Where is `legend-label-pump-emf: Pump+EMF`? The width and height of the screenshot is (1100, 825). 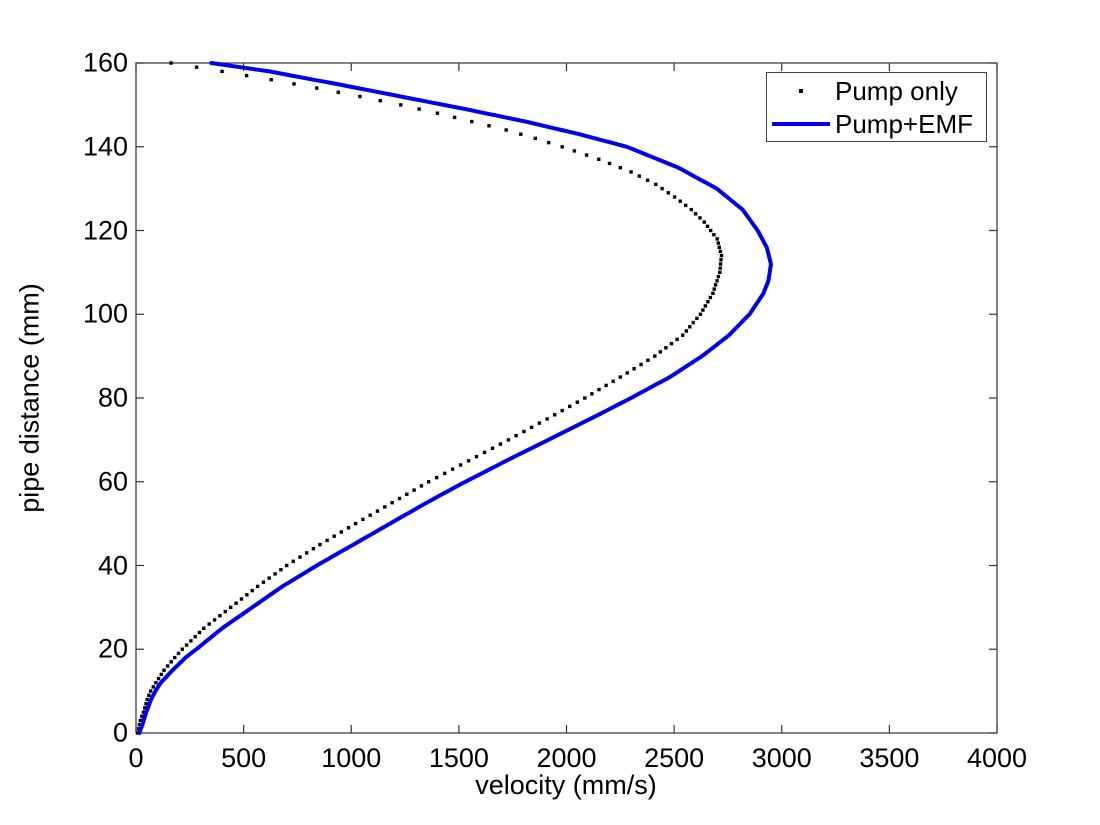
legend-label-pump-emf: Pump+EMF is located at coordinates (904, 123).